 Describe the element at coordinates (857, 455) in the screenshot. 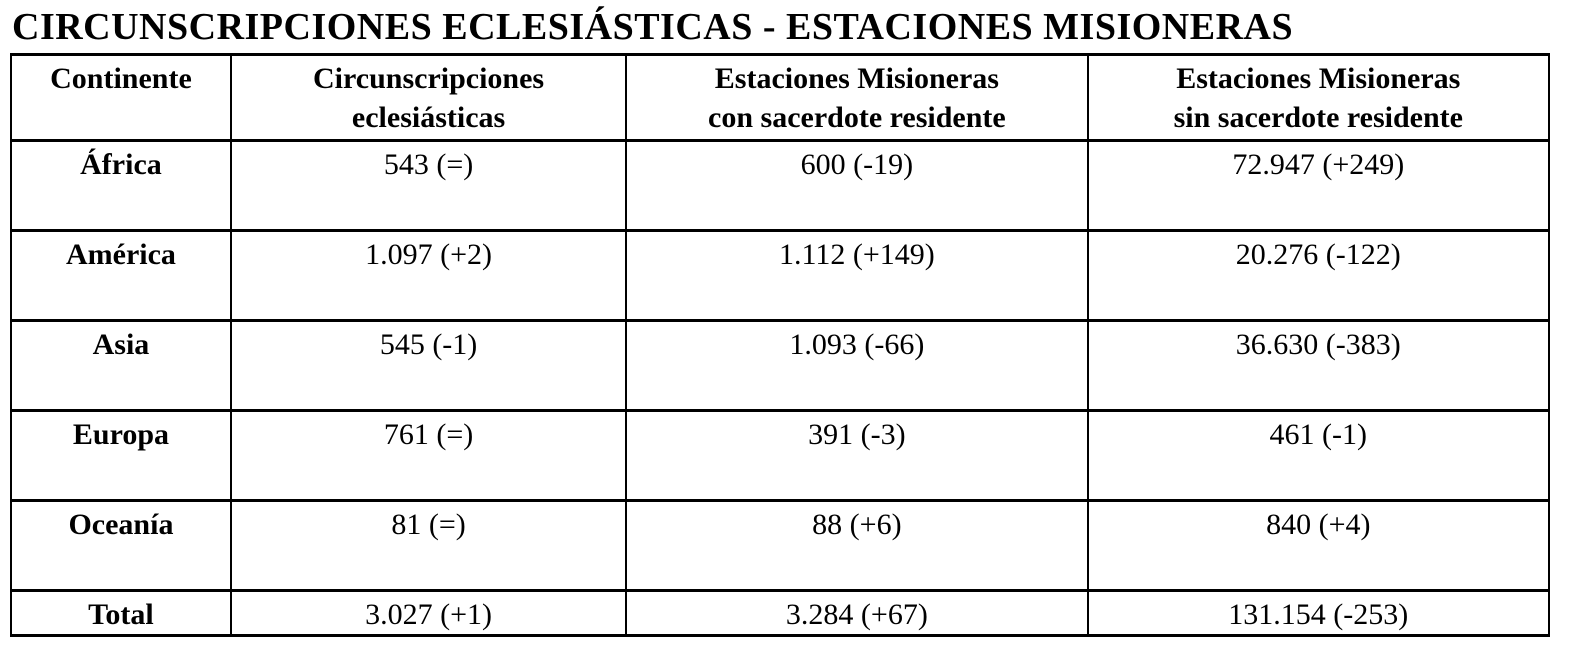

I see `value-con-sacerdote: 391 (-3)` at that location.